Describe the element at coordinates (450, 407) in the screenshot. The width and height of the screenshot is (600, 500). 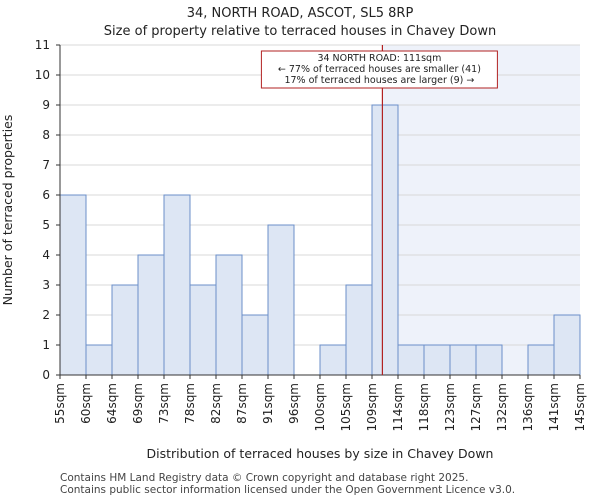
I see `x-tick-label: 123sqm` at that location.